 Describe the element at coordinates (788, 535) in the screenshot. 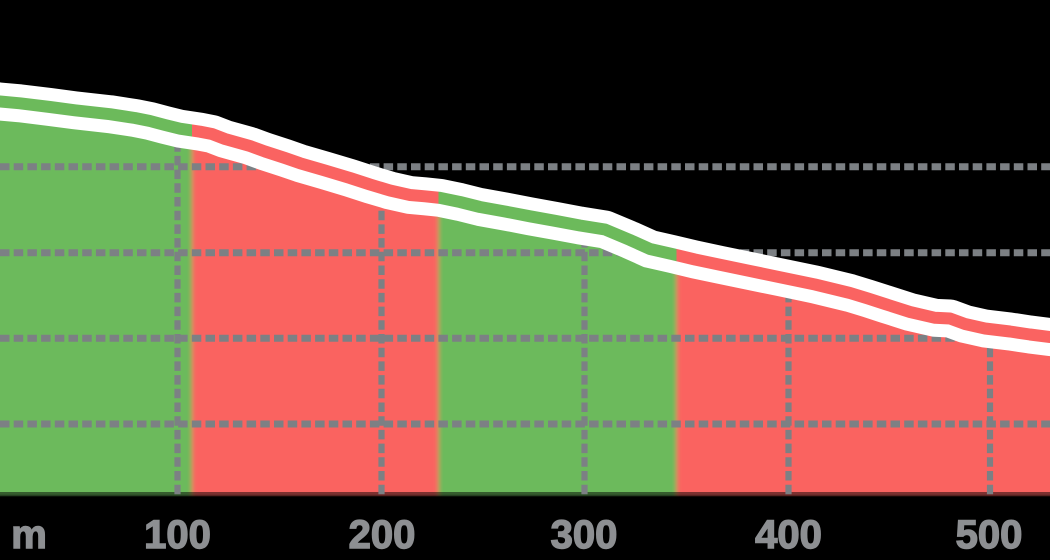

I see `svg-text: 400` at that location.